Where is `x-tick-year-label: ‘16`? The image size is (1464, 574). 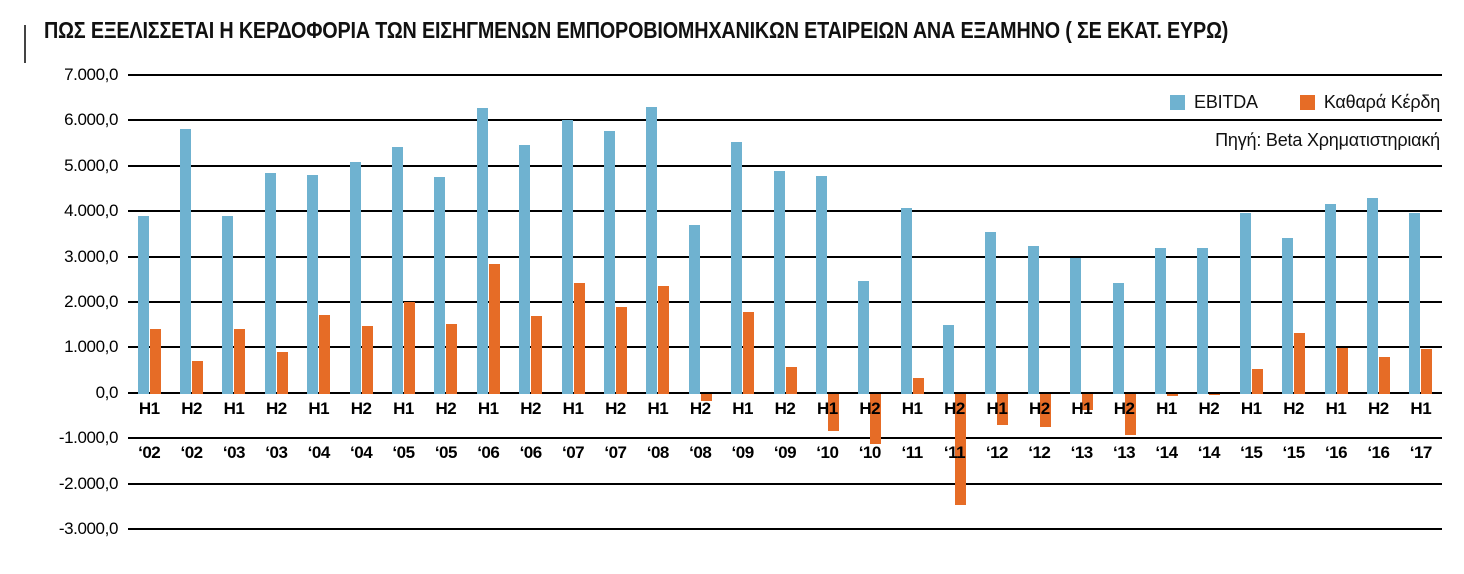 x-tick-year-label: ‘16 is located at coordinates (1336, 452).